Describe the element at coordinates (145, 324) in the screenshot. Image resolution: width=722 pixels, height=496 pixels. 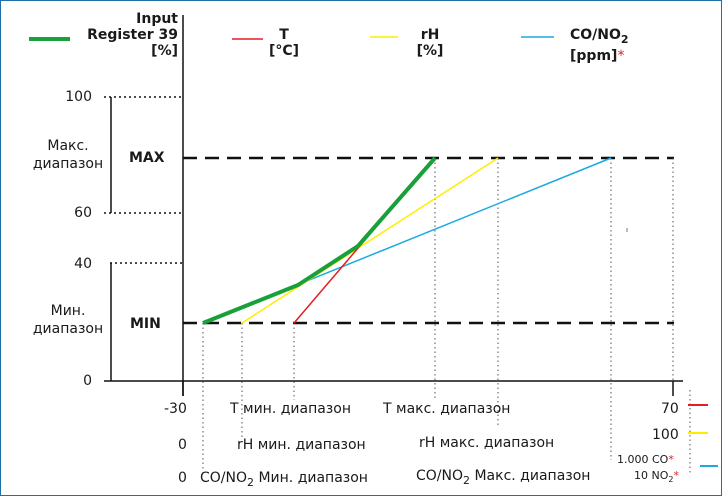
I see `min-label: MIN` at that location.